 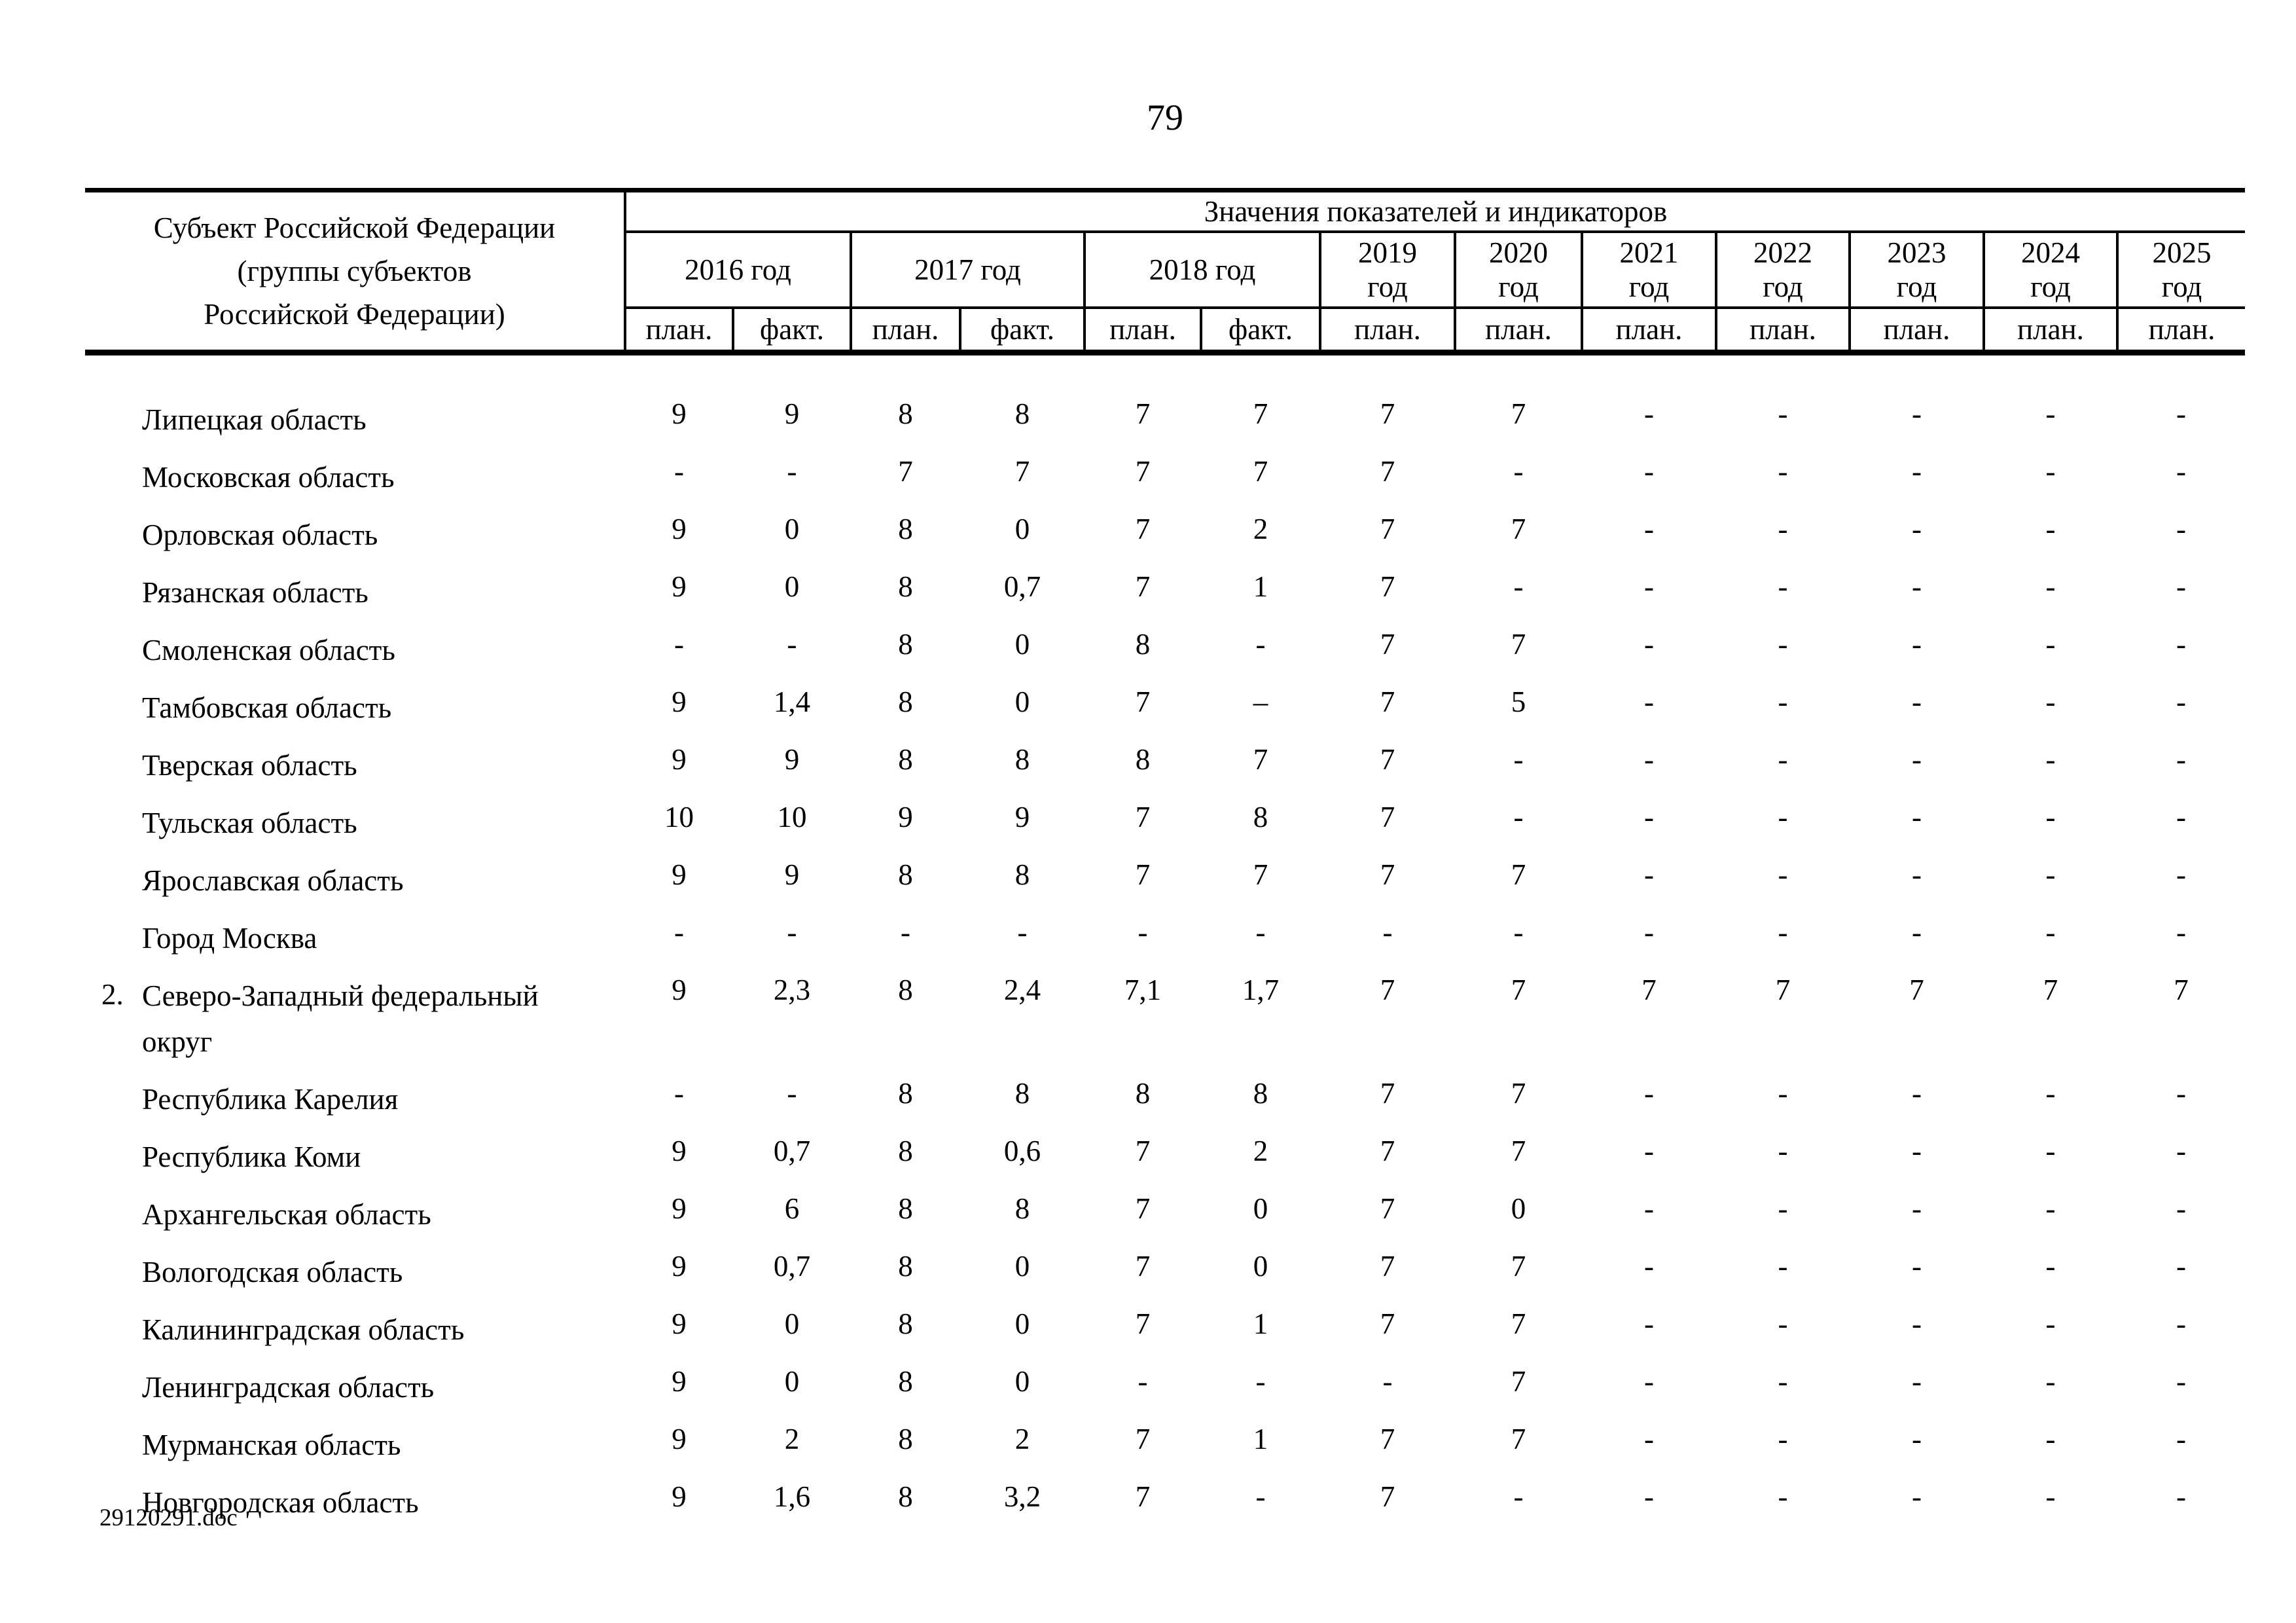 I want to click on year-header: 2025 год, so click(x=2180, y=269).